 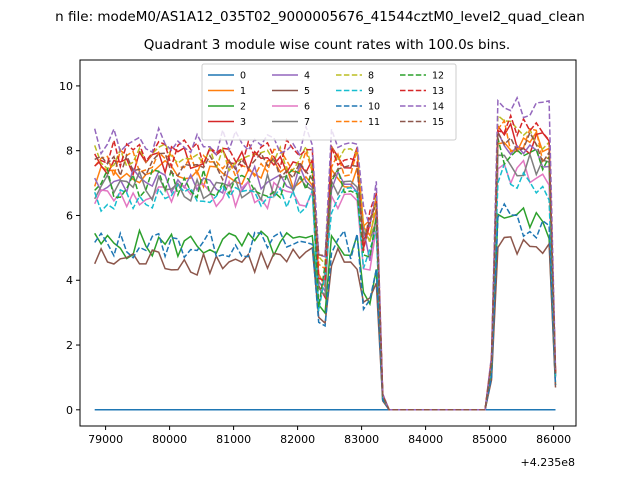 I want to click on legend-label-6: 6, so click(x=307, y=107).